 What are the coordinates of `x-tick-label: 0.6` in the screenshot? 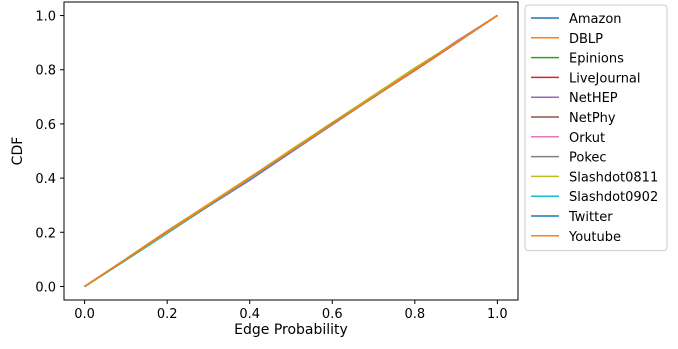 It's located at (332, 314).